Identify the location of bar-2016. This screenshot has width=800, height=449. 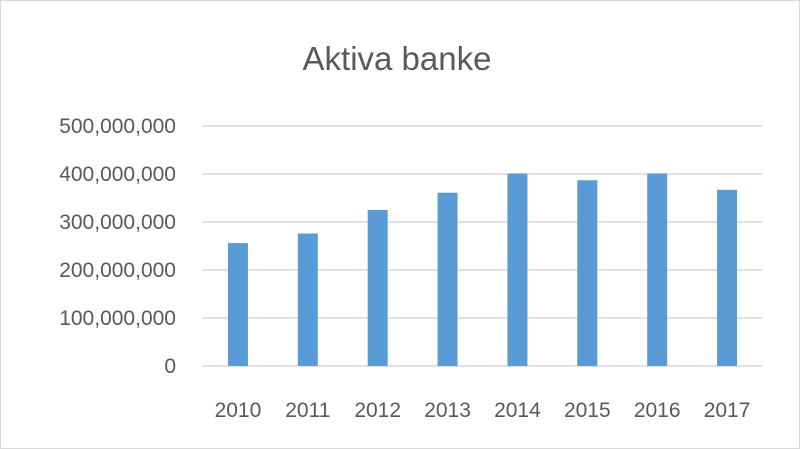
(657, 269).